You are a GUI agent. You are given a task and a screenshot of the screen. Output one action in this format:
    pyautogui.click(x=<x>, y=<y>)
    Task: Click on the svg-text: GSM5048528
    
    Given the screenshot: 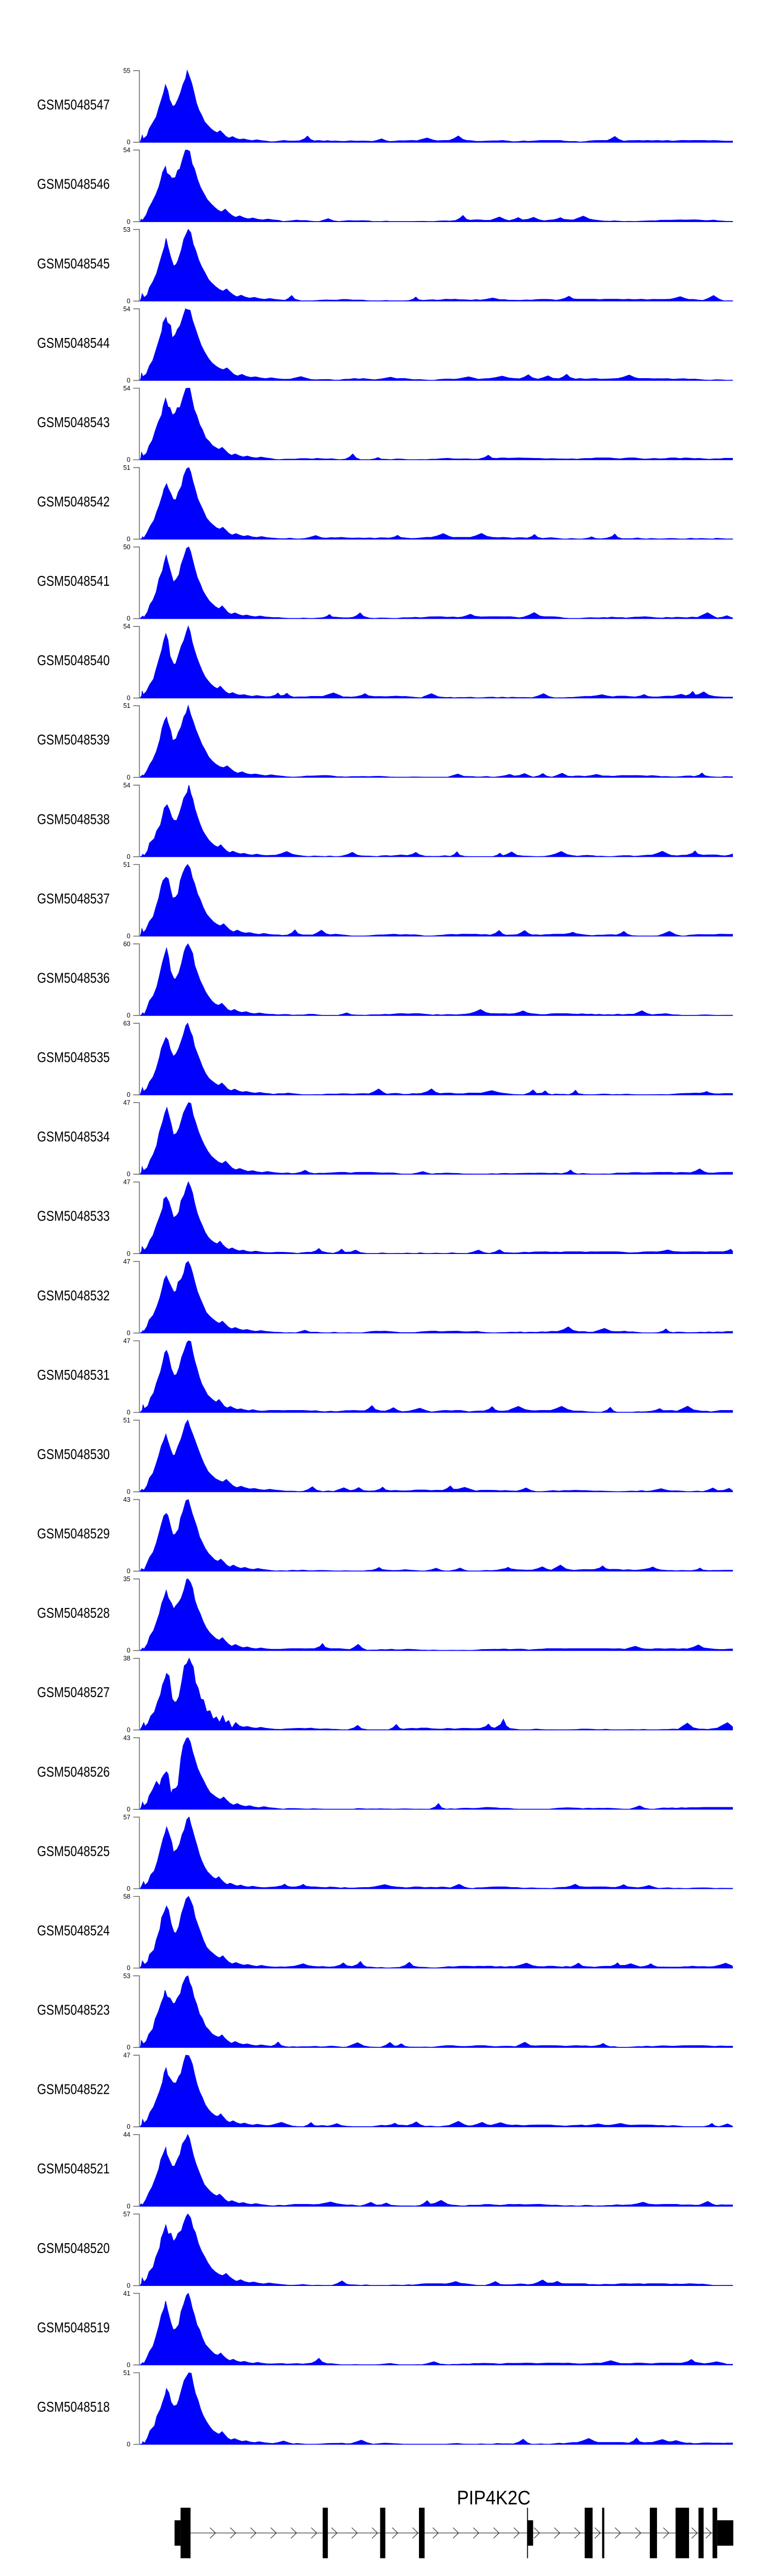 What is the action you would take?
    pyautogui.click(x=73, y=1613)
    